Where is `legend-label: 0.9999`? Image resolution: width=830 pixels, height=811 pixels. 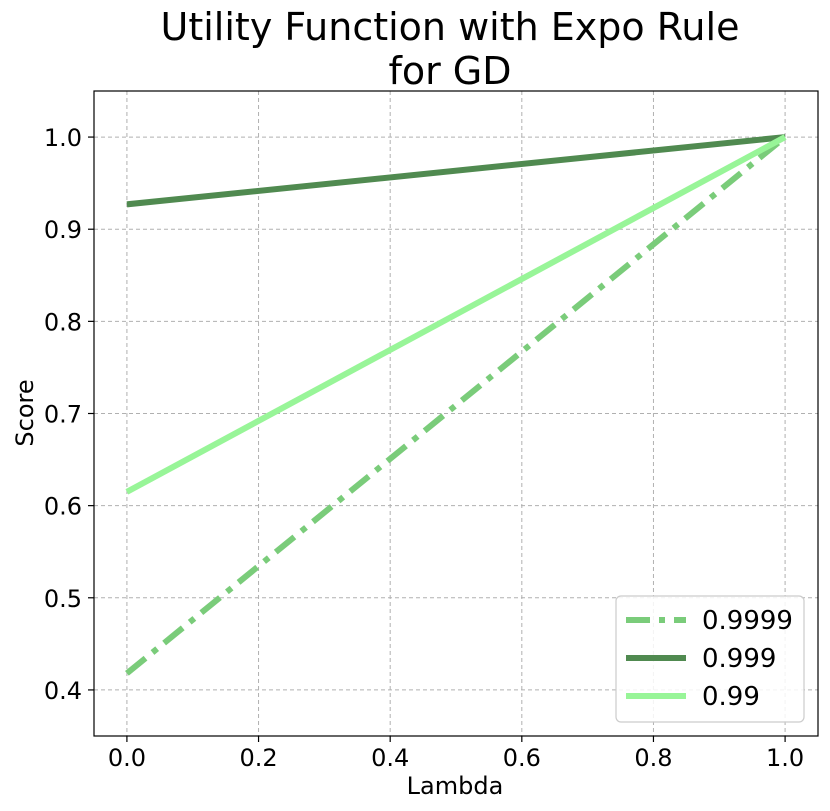
legend-label: 0.9999 is located at coordinates (747, 621).